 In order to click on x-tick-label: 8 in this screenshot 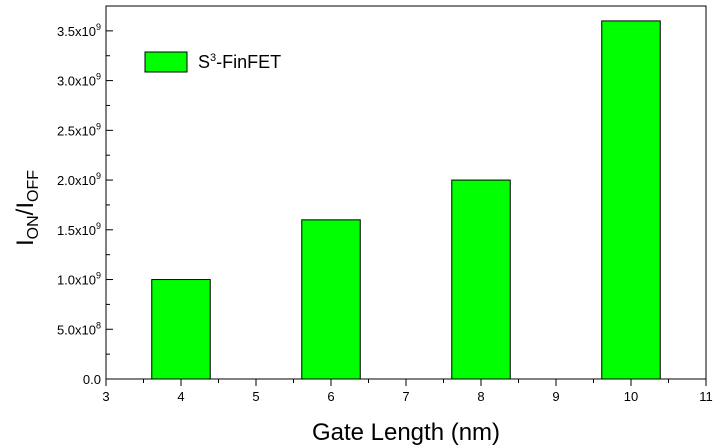, I will do `click(480, 396)`.